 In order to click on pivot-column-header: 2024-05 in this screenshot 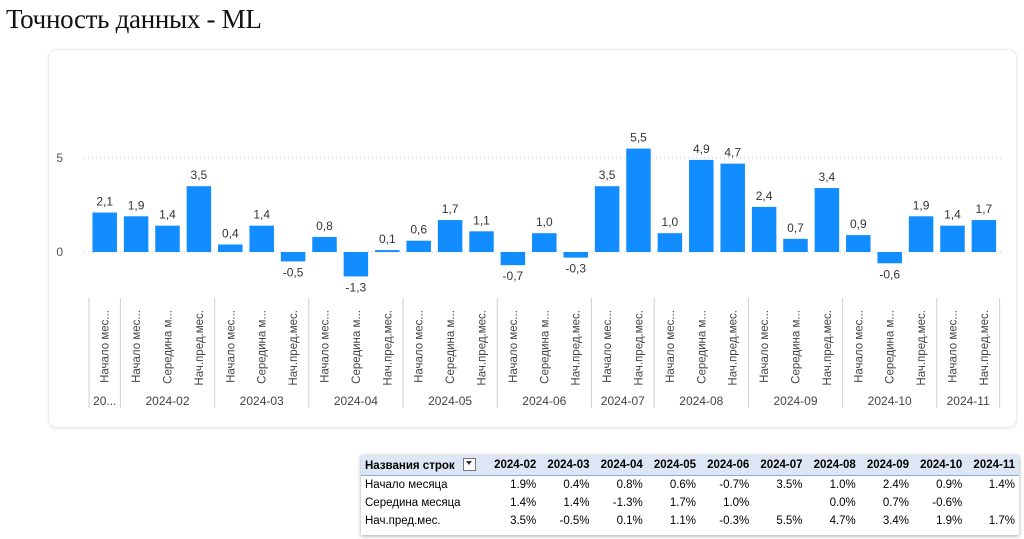, I will do `click(673, 465)`.